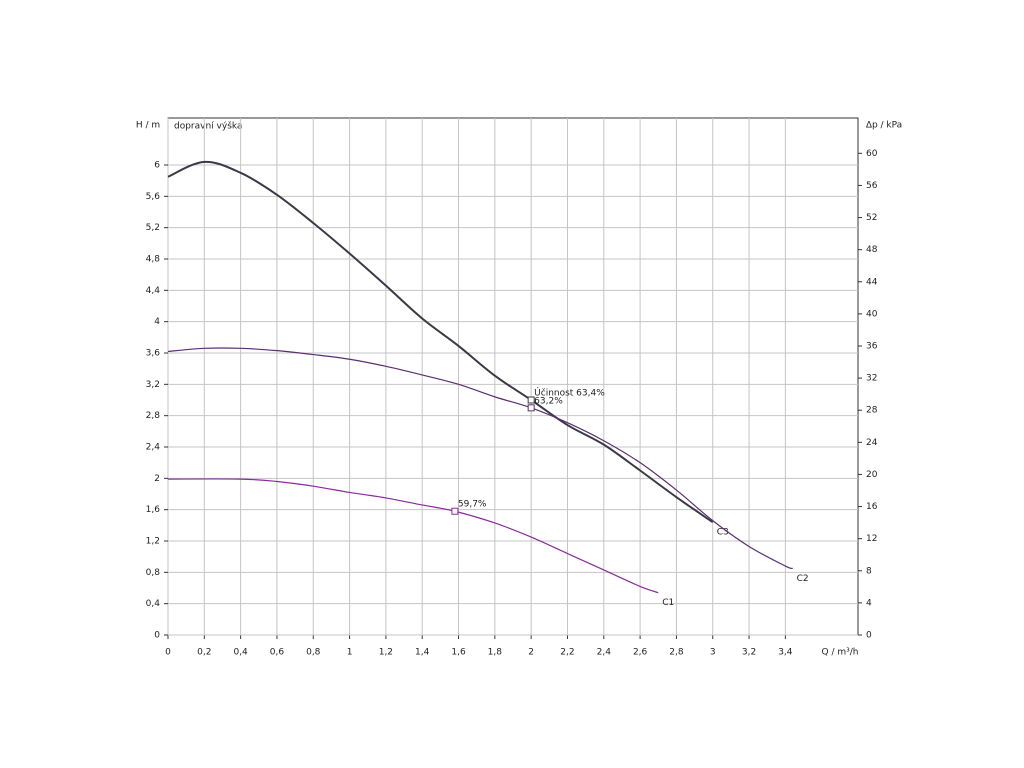 The width and height of the screenshot is (1024, 768). Describe the element at coordinates (723, 533) in the screenshot. I see `curve-label: C3` at that location.